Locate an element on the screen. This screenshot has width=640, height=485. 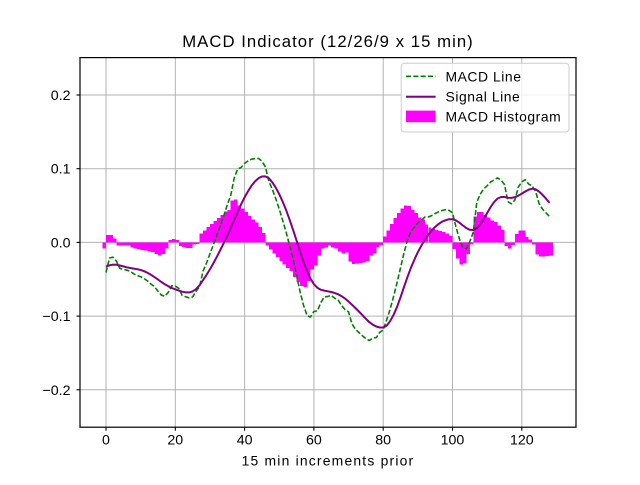
svg-text: 100 is located at coordinates (453, 441).